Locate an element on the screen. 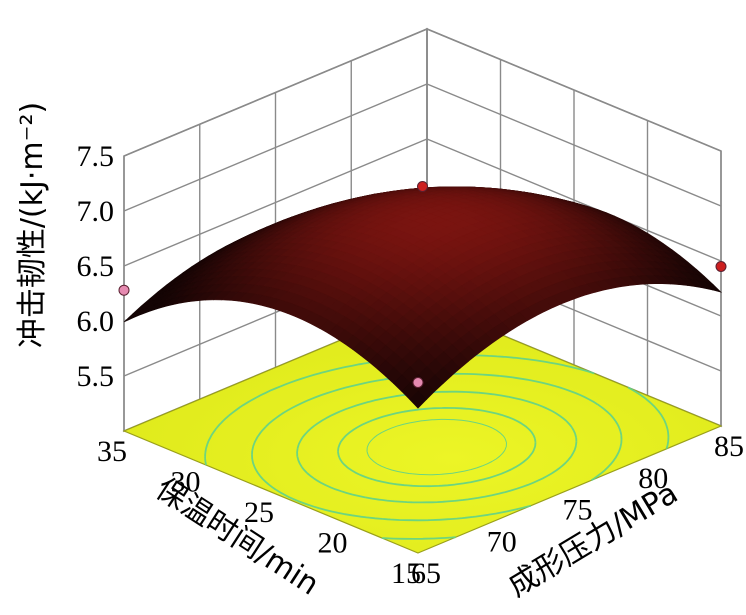 This screenshot has width=746, height=615. z-tick-label: 6.5 is located at coordinates (96, 266).